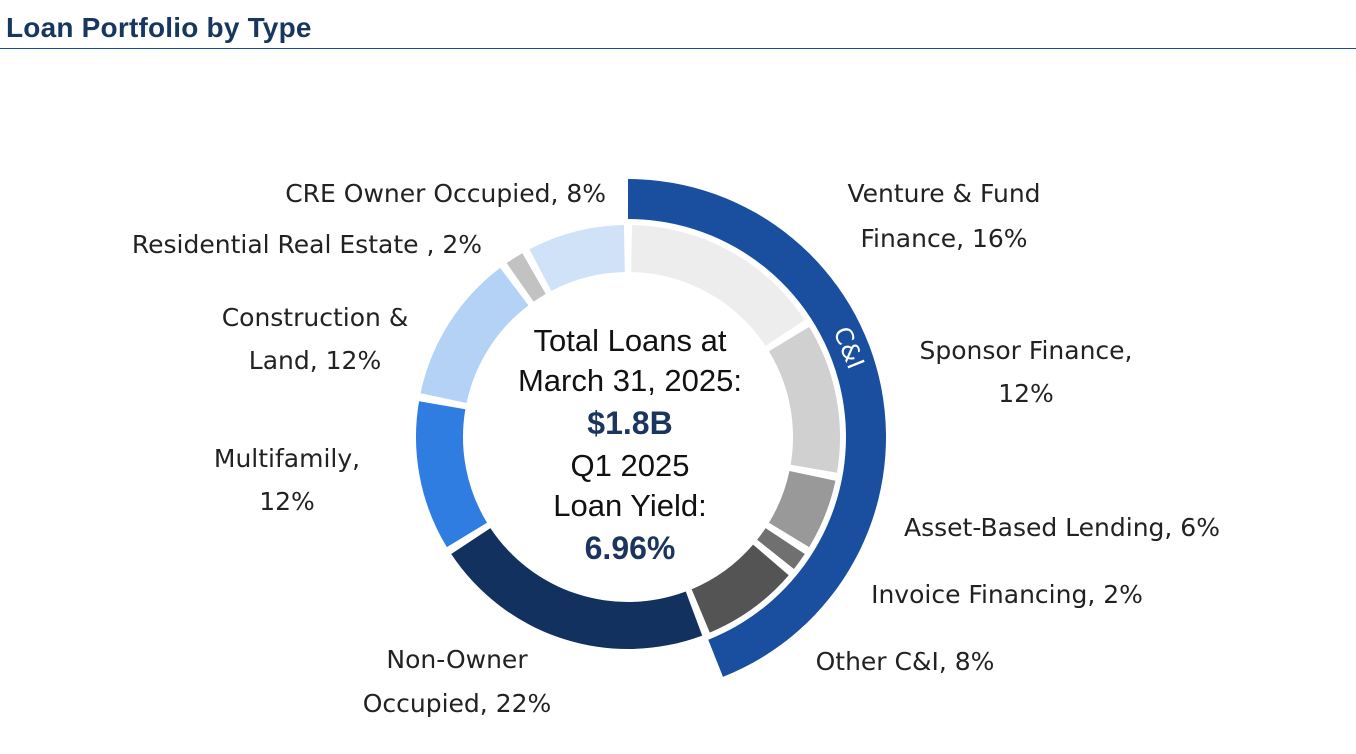 The width and height of the screenshot is (1356, 754). I want to click on slice-label-residential-real-estate: Residential Real Estate , 2%, so click(307, 244).